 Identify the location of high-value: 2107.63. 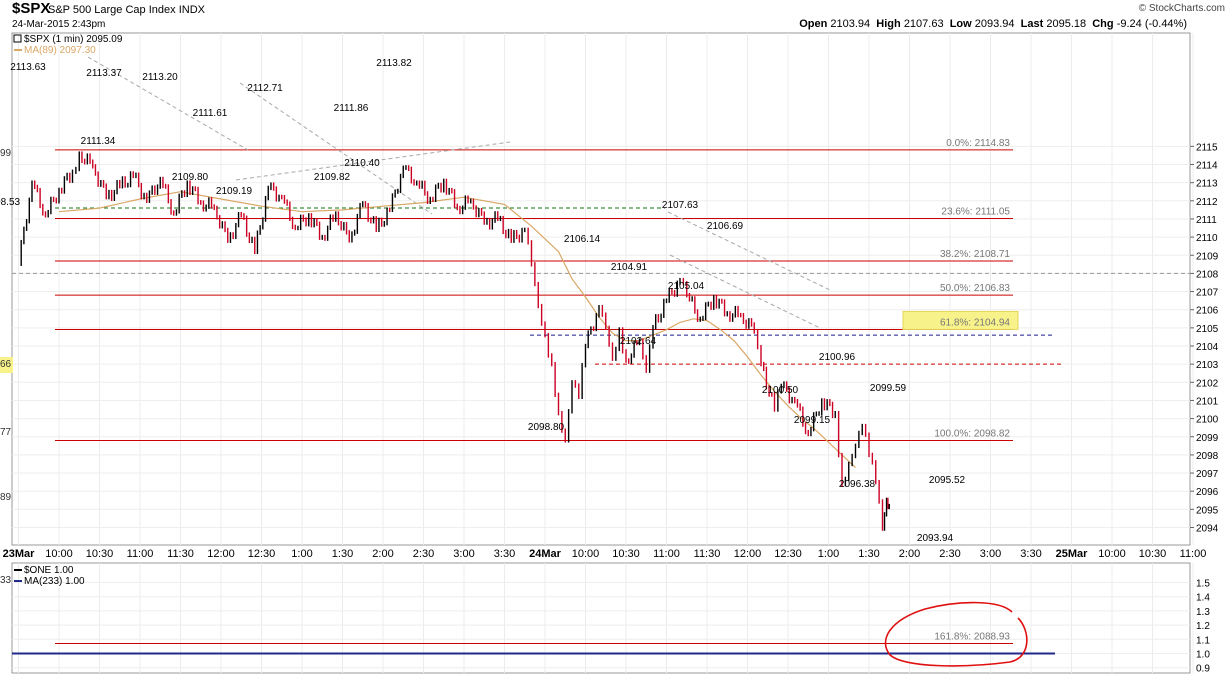
(923, 24).